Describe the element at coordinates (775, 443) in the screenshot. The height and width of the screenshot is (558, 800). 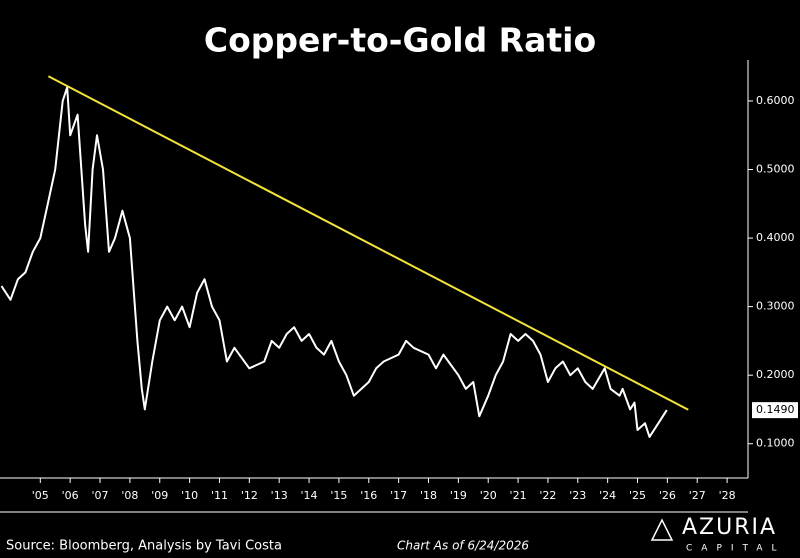
I see `y-tick-label: 0.1000` at that location.